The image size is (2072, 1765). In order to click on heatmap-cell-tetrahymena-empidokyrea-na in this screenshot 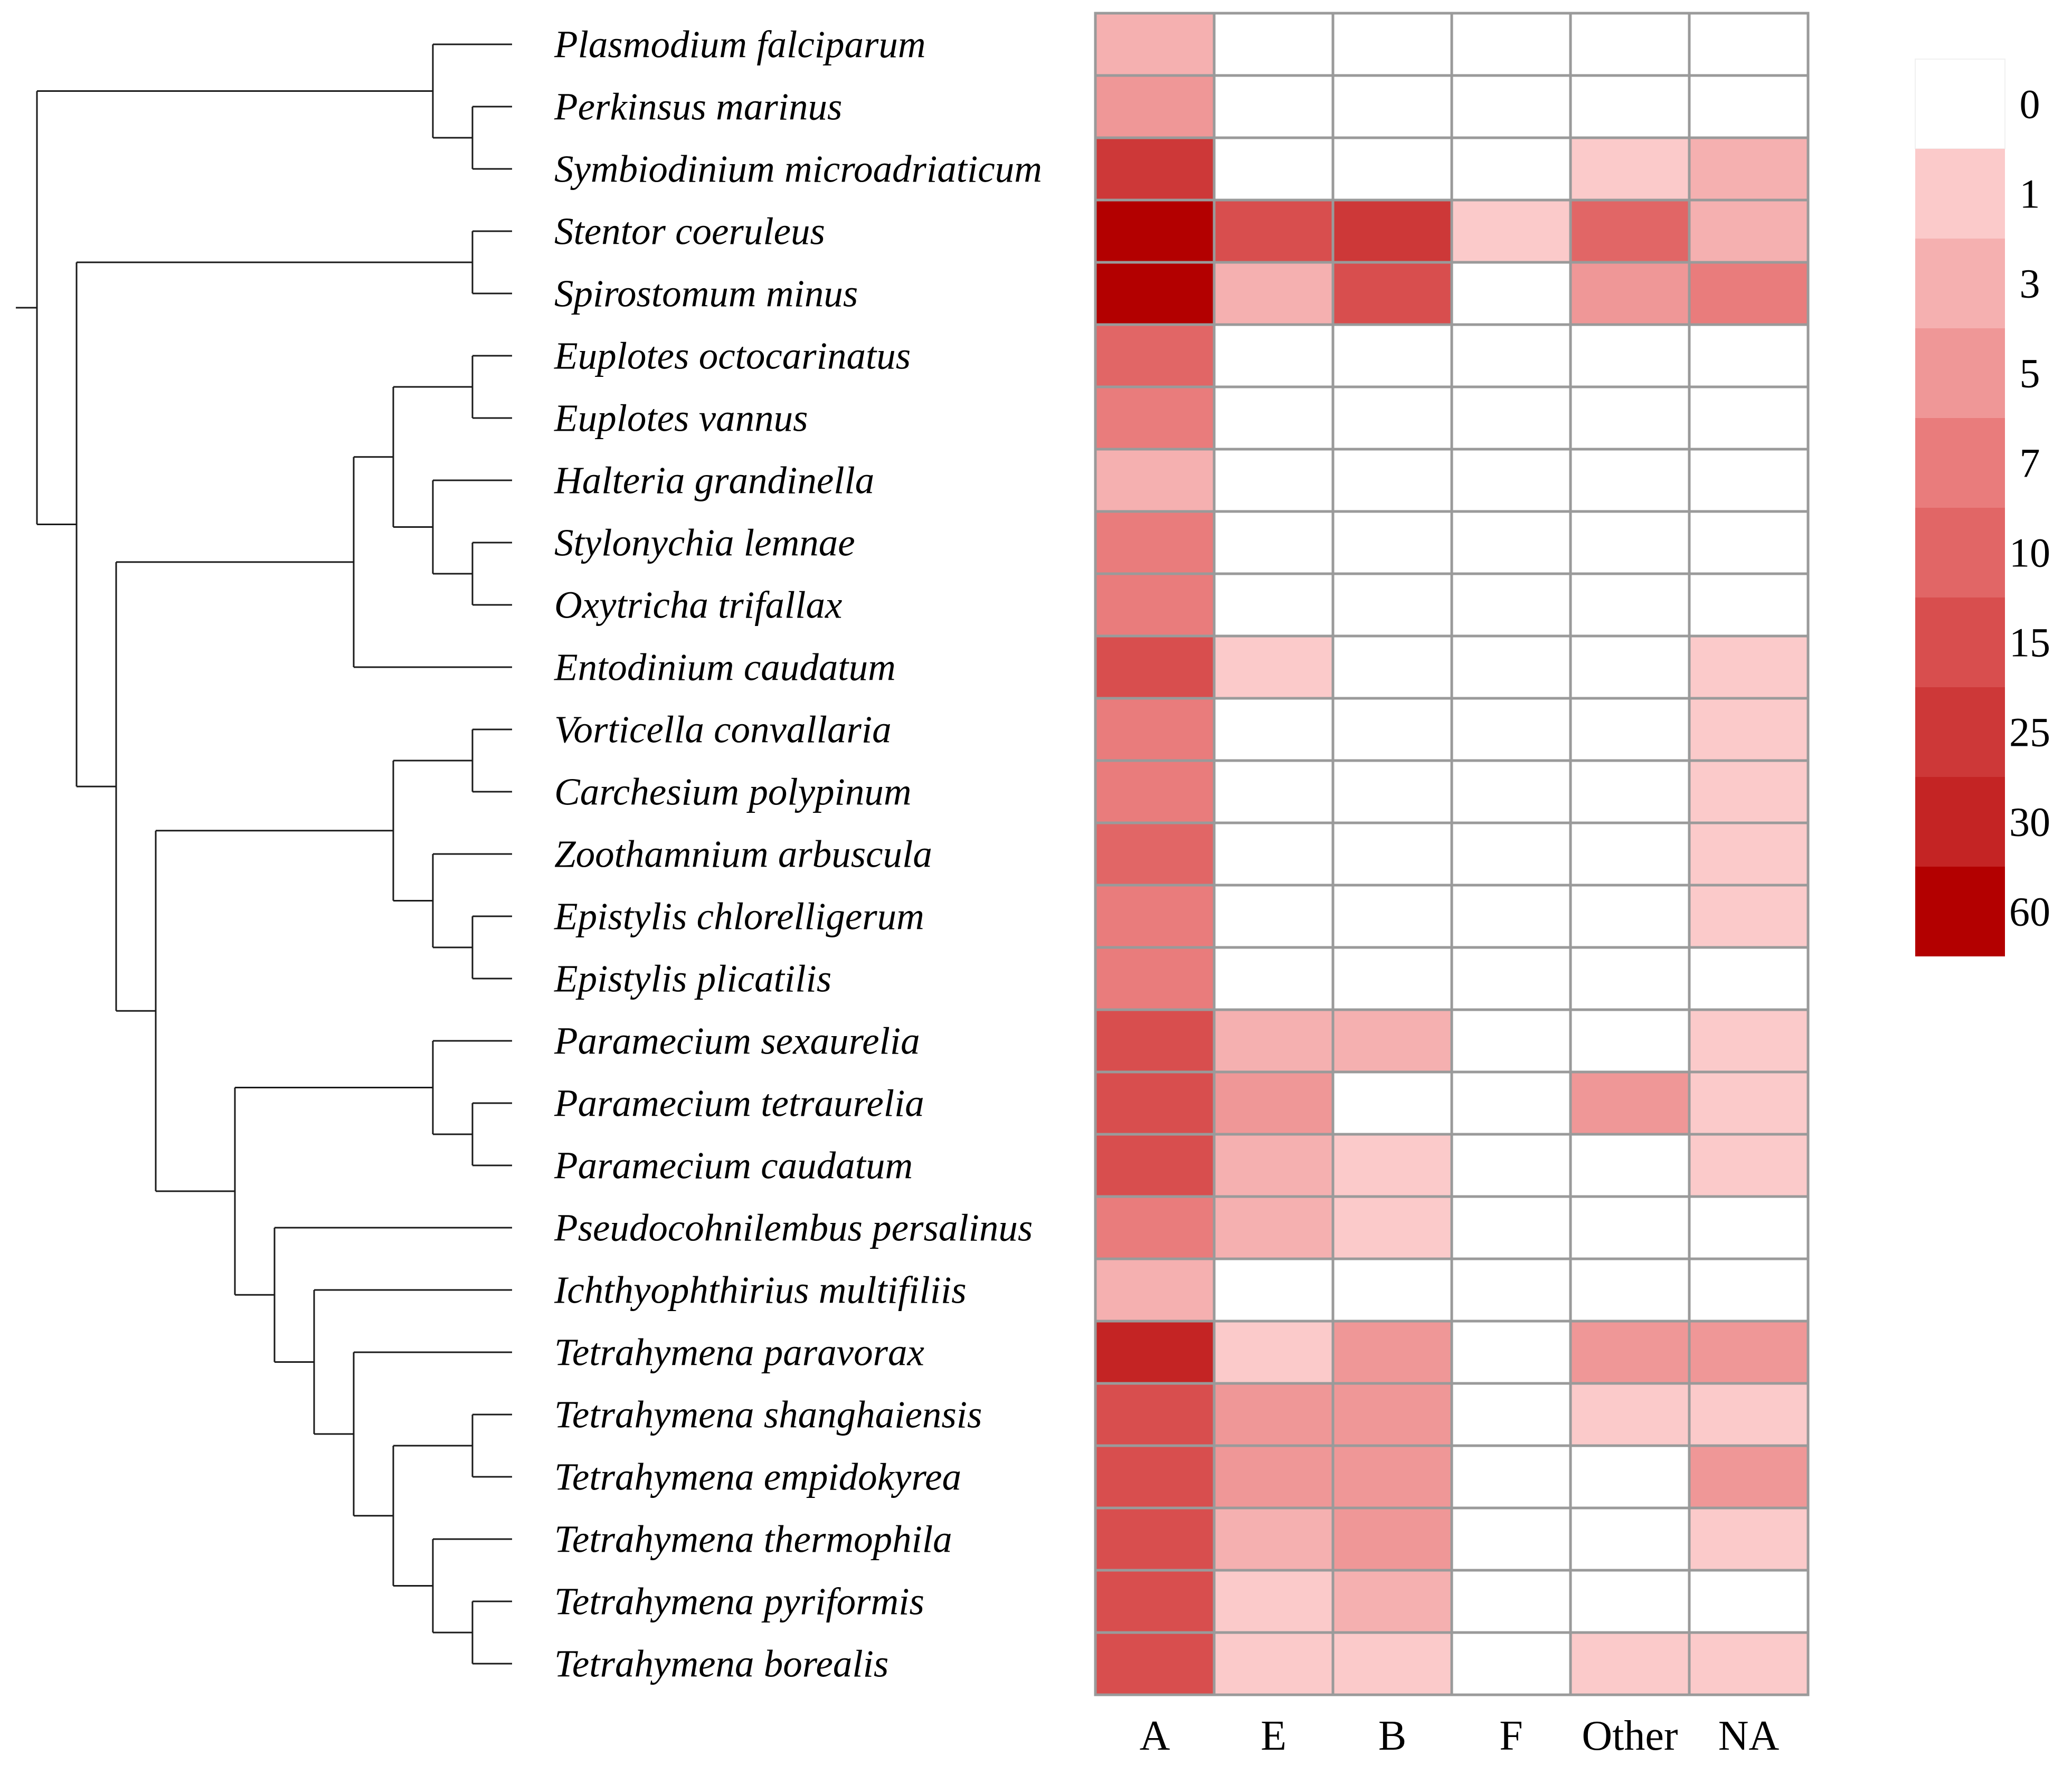, I will do `click(1749, 1477)`.